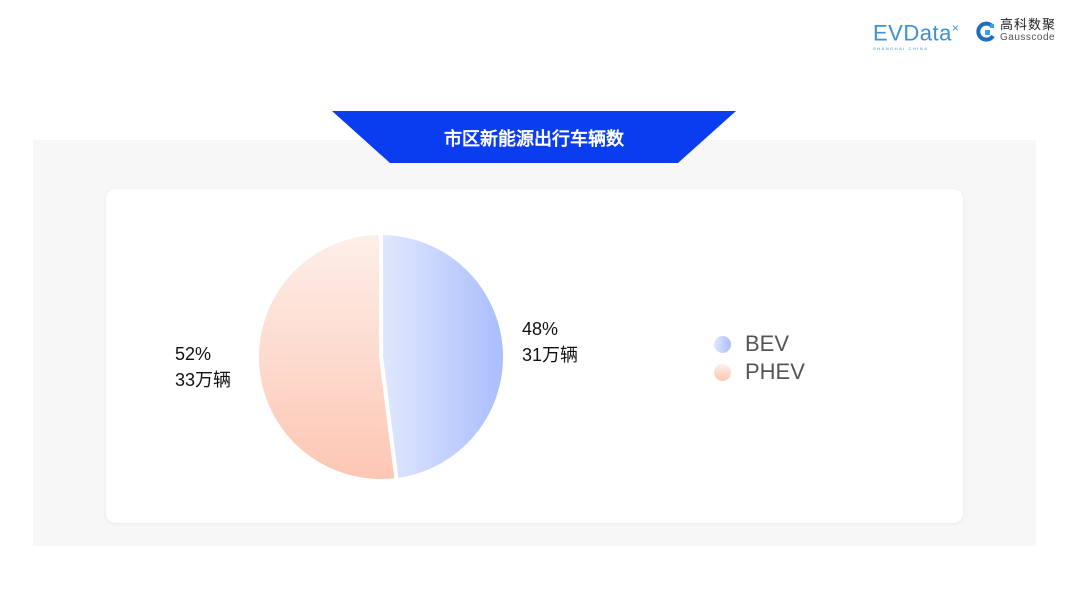  I want to click on legend-item-phev: PHEV, so click(759, 372).